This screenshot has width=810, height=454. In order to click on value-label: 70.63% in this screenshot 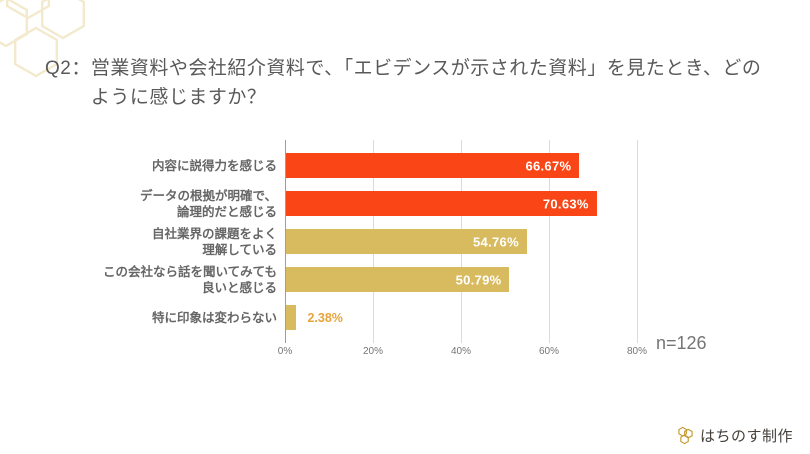, I will do `click(565, 203)`.